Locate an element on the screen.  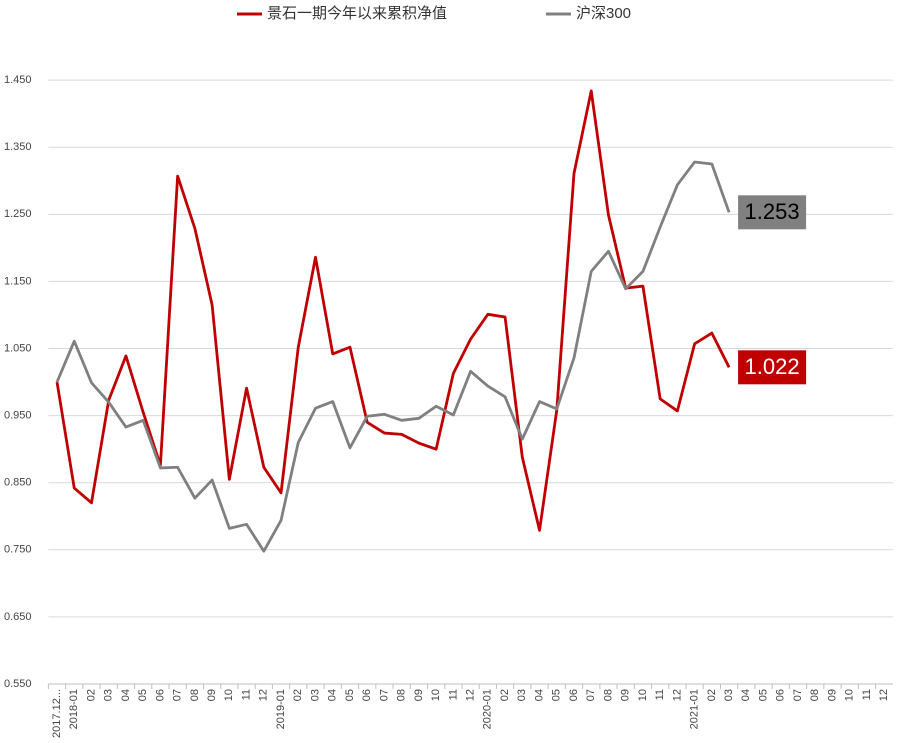
x-tick-label: 2018-01 is located at coordinates (74, 709).